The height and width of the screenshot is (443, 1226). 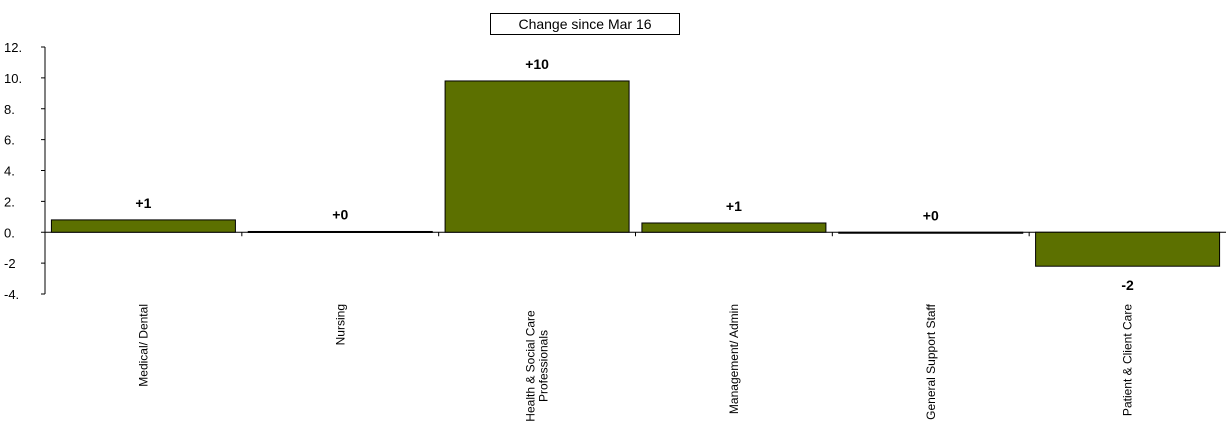 I want to click on x-category-label: Management/ Admin, so click(x=734, y=359).